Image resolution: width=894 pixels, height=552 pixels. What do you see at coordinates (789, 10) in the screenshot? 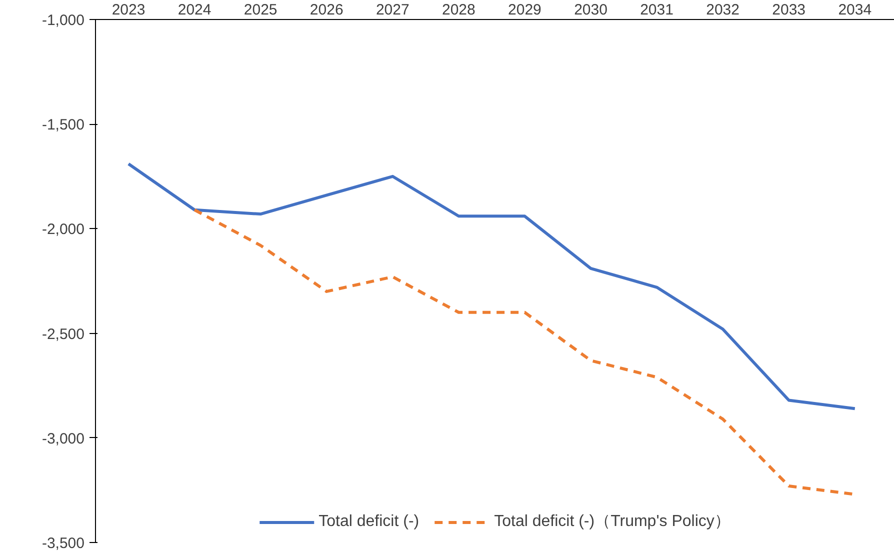
I see `x-tick-label: 2033` at bounding box center [789, 10].